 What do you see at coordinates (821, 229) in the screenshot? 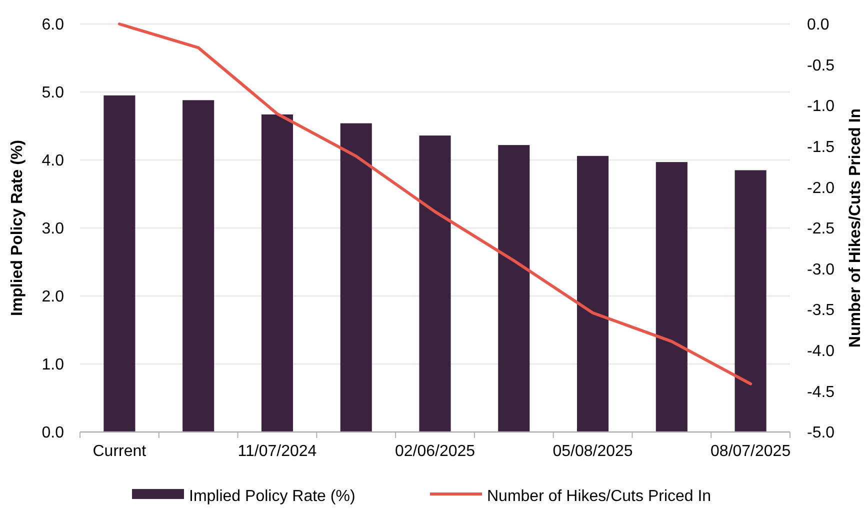
I see `y2-tick-label: -2.5` at bounding box center [821, 229].